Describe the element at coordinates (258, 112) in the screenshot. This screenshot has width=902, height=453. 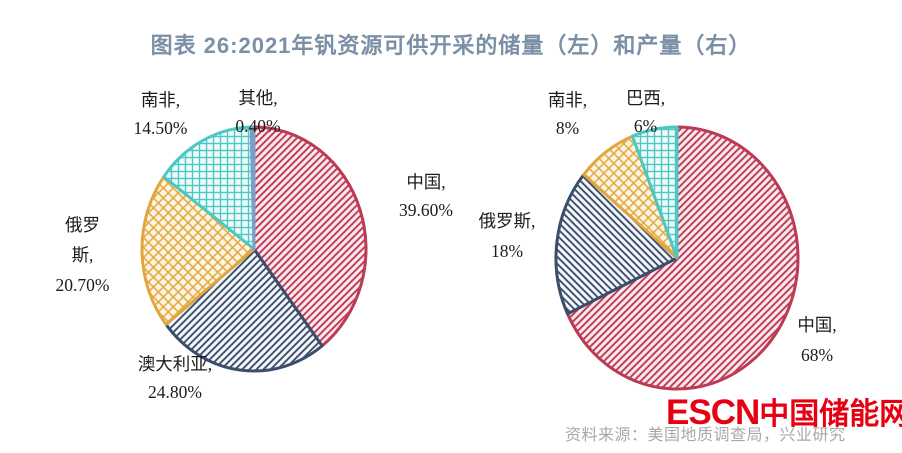
I see `label-reserves-other: 其他, 0.40%` at that location.